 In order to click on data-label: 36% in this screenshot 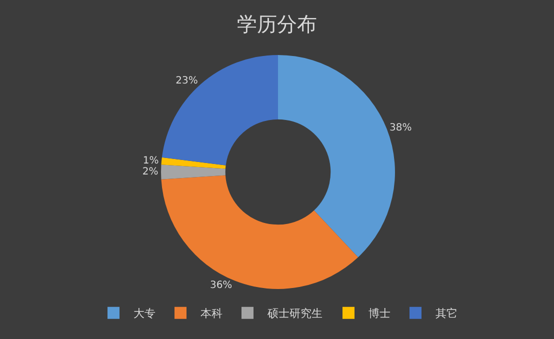, I will do `click(221, 286)`.